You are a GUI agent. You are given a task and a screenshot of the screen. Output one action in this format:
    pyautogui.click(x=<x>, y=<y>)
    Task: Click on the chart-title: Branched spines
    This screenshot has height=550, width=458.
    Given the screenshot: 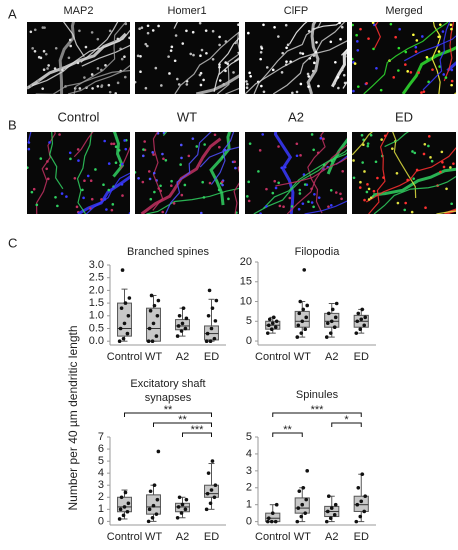 What is the action you would take?
    pyautogui.click(x=168, y=252)
    